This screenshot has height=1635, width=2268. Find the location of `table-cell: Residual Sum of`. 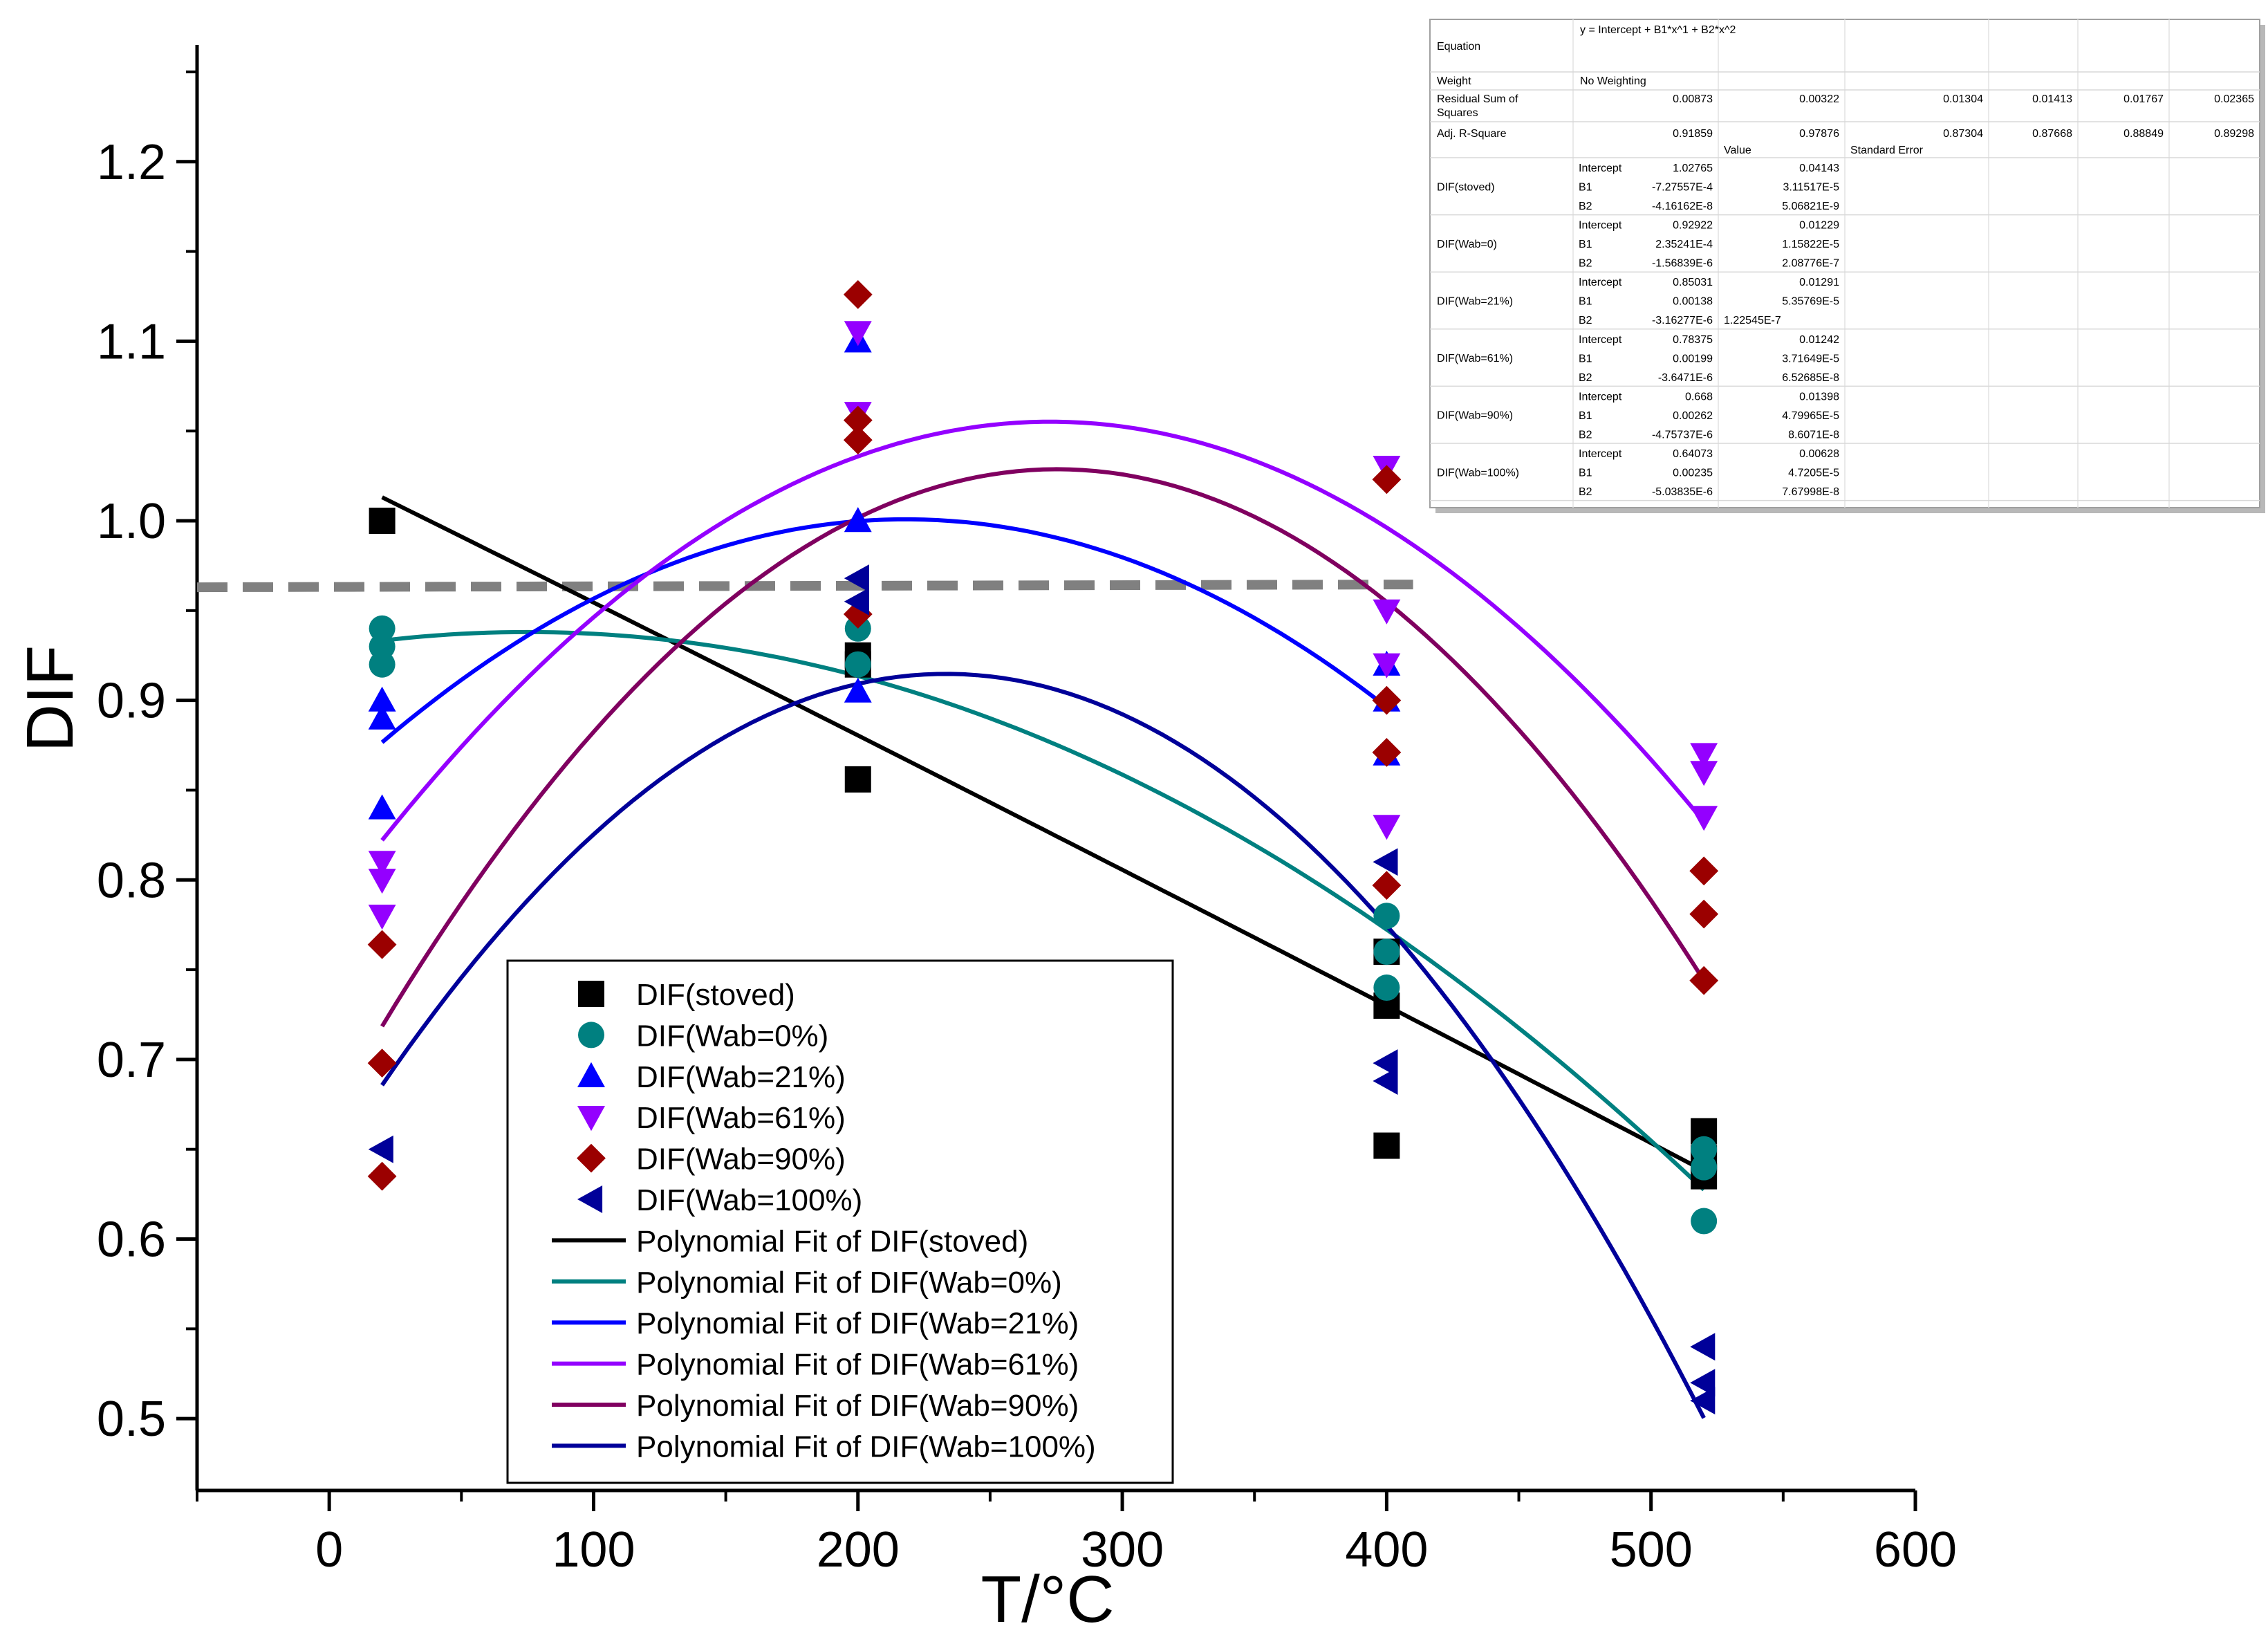

table-cell: Residual Sum of is located at coordinates (1477, 99).